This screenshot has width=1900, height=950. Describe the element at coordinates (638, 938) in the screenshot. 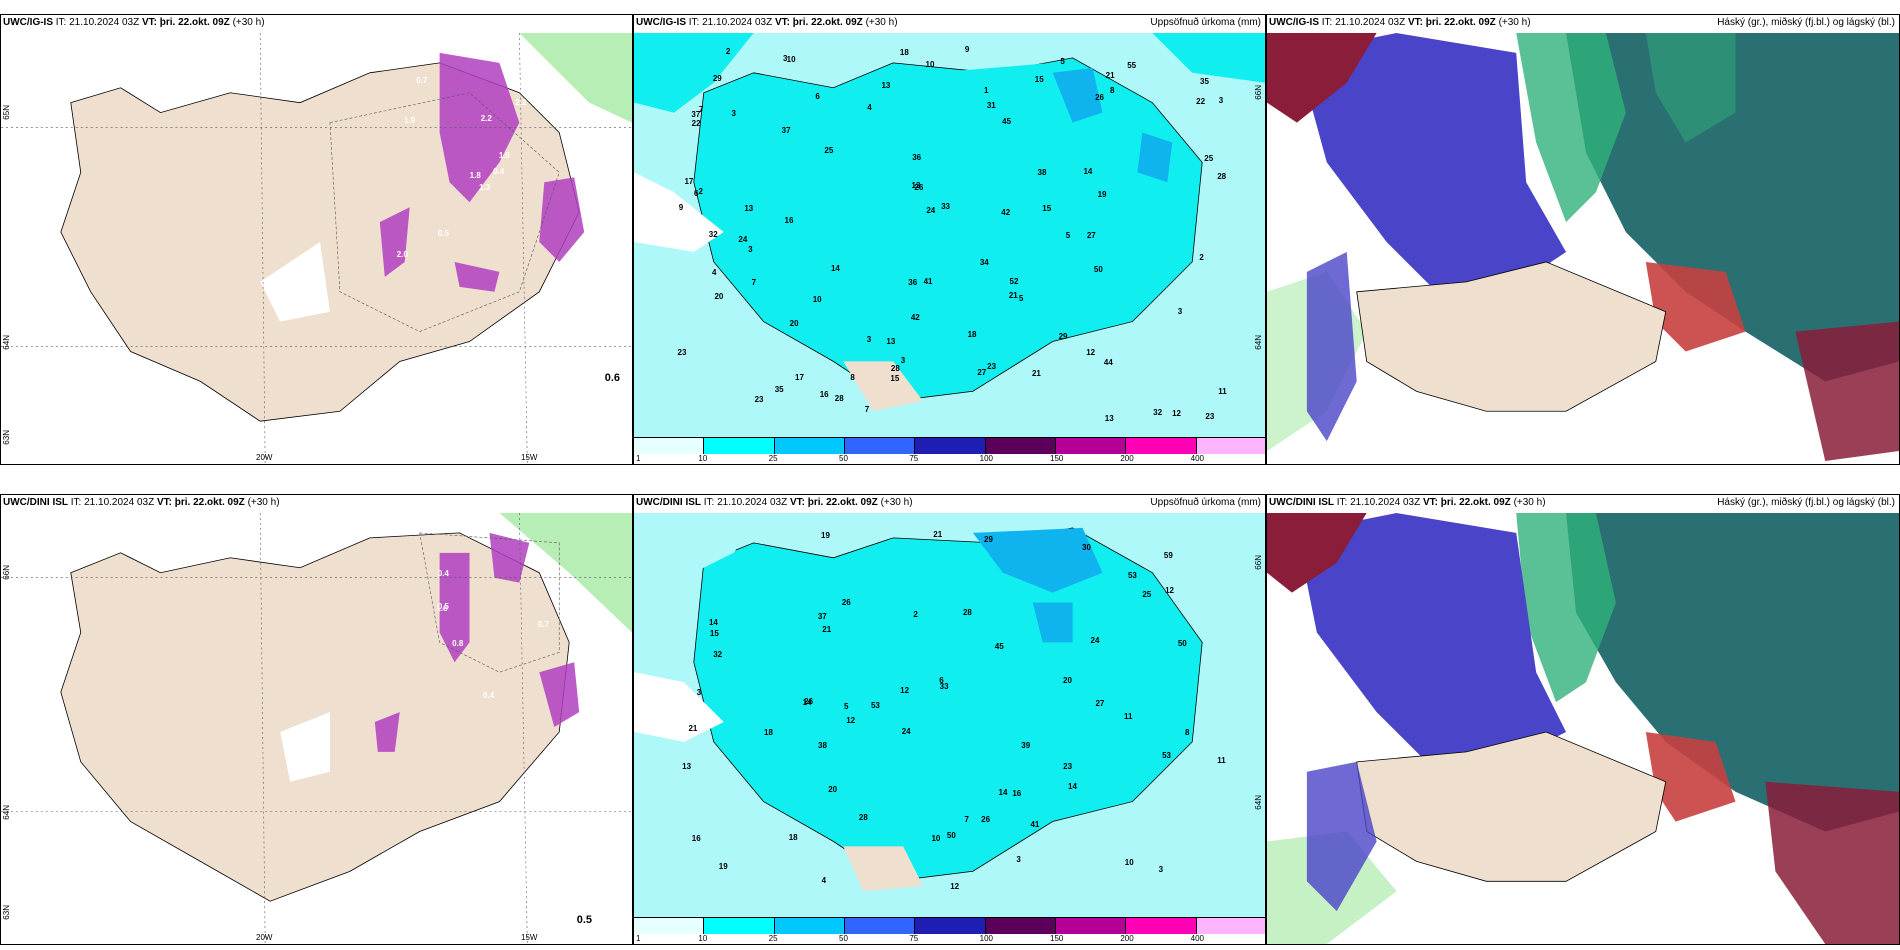

I see `colorbar-tick-label: 1` at that location.